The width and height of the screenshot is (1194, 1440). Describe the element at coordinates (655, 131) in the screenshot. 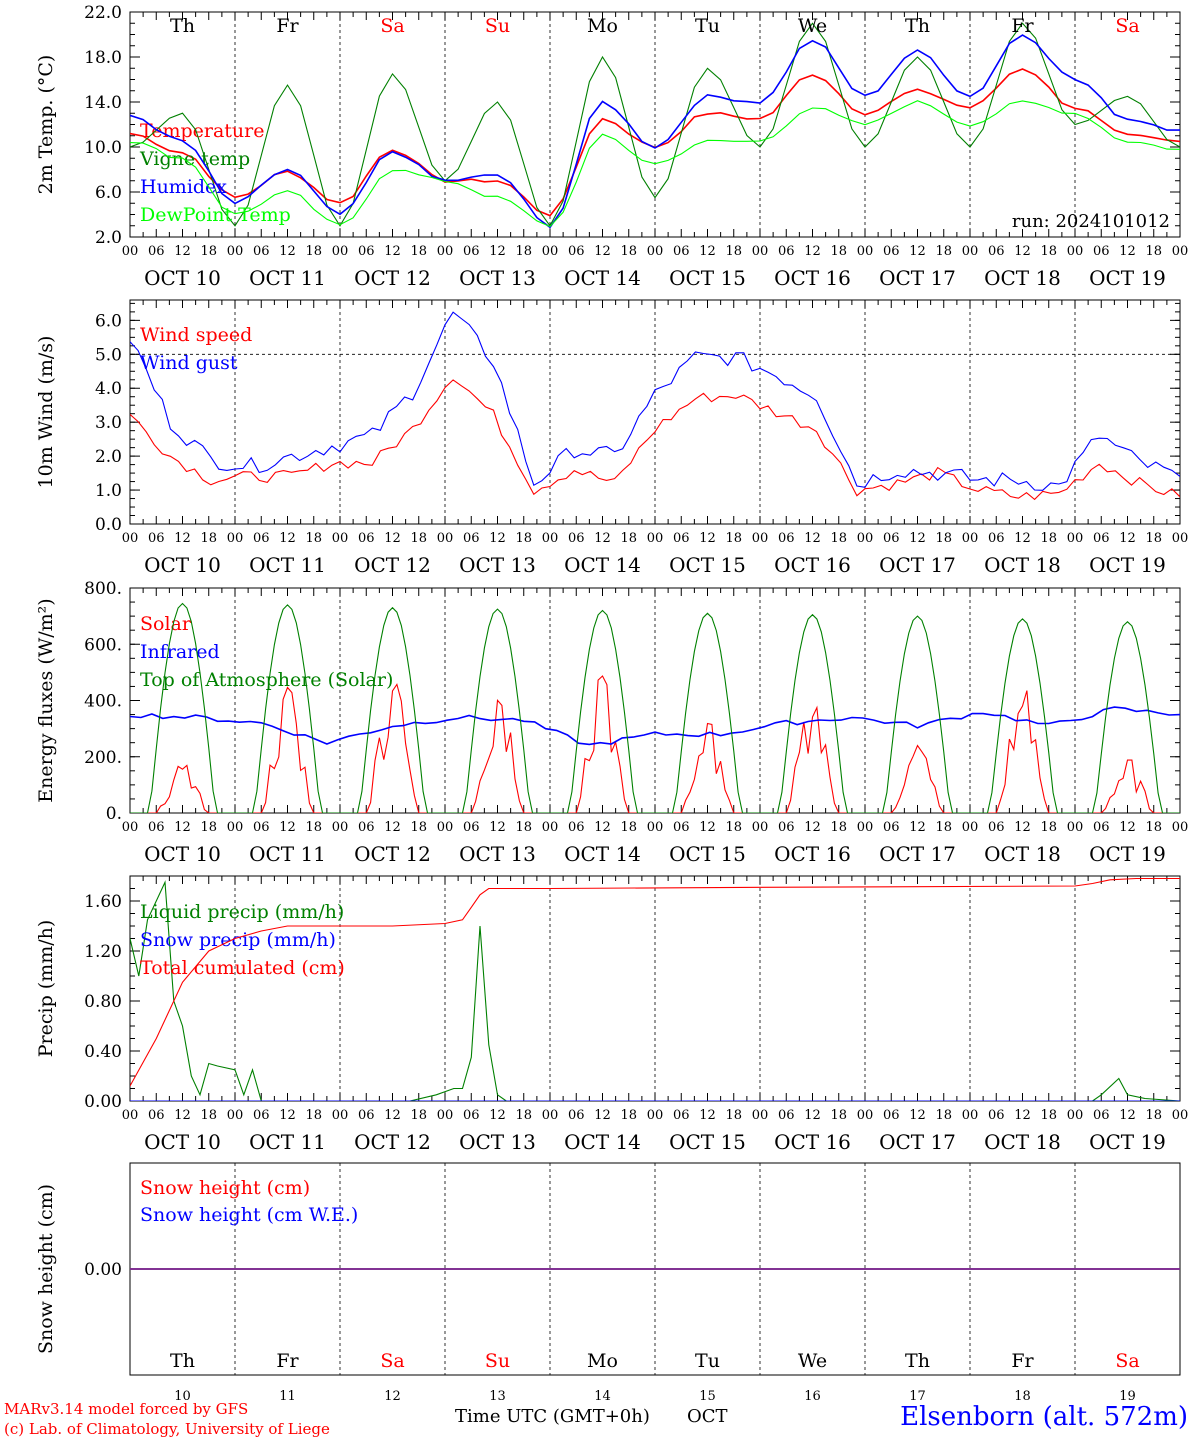

I see `series-line-humidex` at that location.